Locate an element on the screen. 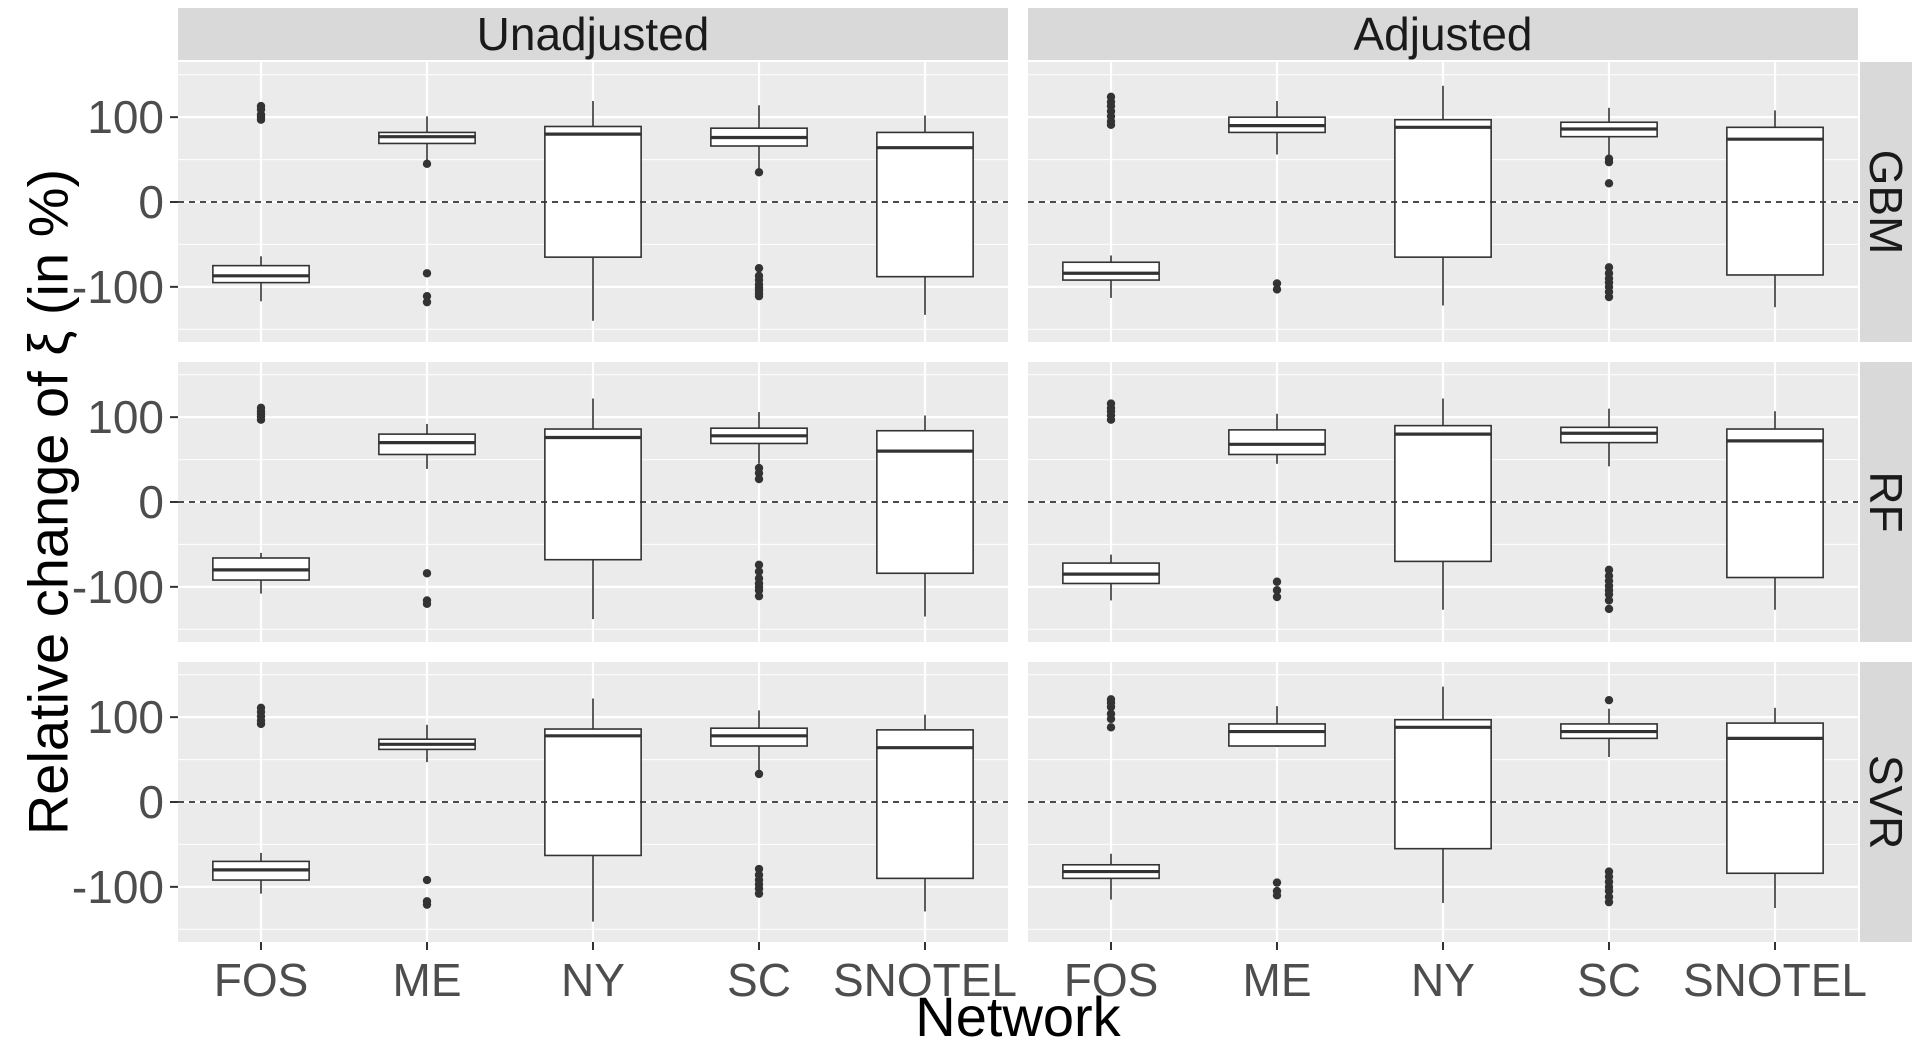 Image resolution: width=1915 pixels, height=1054 pixels. strip-rf-bg is located at coordinates (1886, 502).